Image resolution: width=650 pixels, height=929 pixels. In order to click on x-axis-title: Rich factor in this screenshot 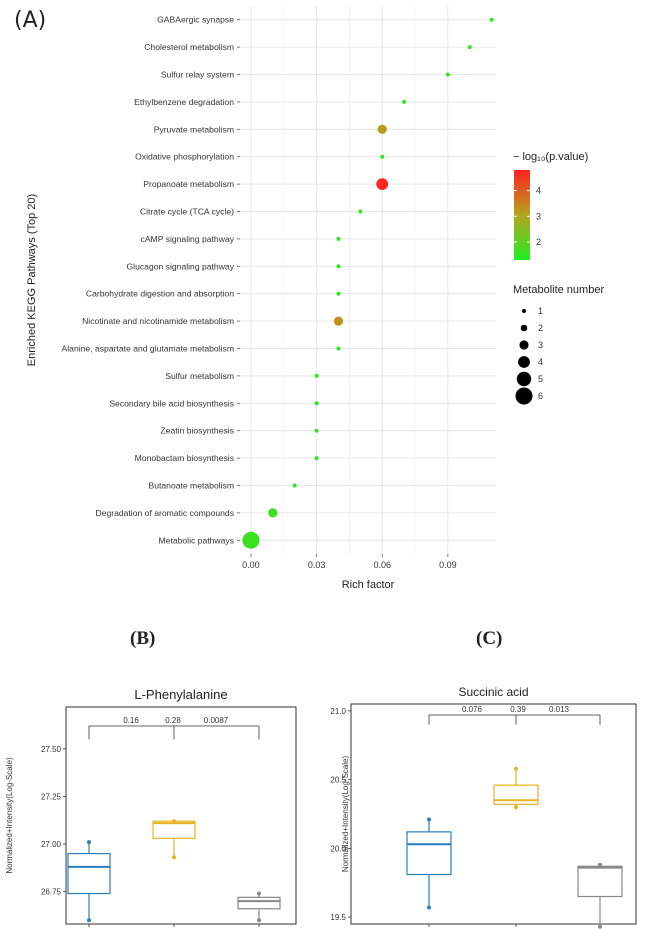, I will do `click(368, 585)`.